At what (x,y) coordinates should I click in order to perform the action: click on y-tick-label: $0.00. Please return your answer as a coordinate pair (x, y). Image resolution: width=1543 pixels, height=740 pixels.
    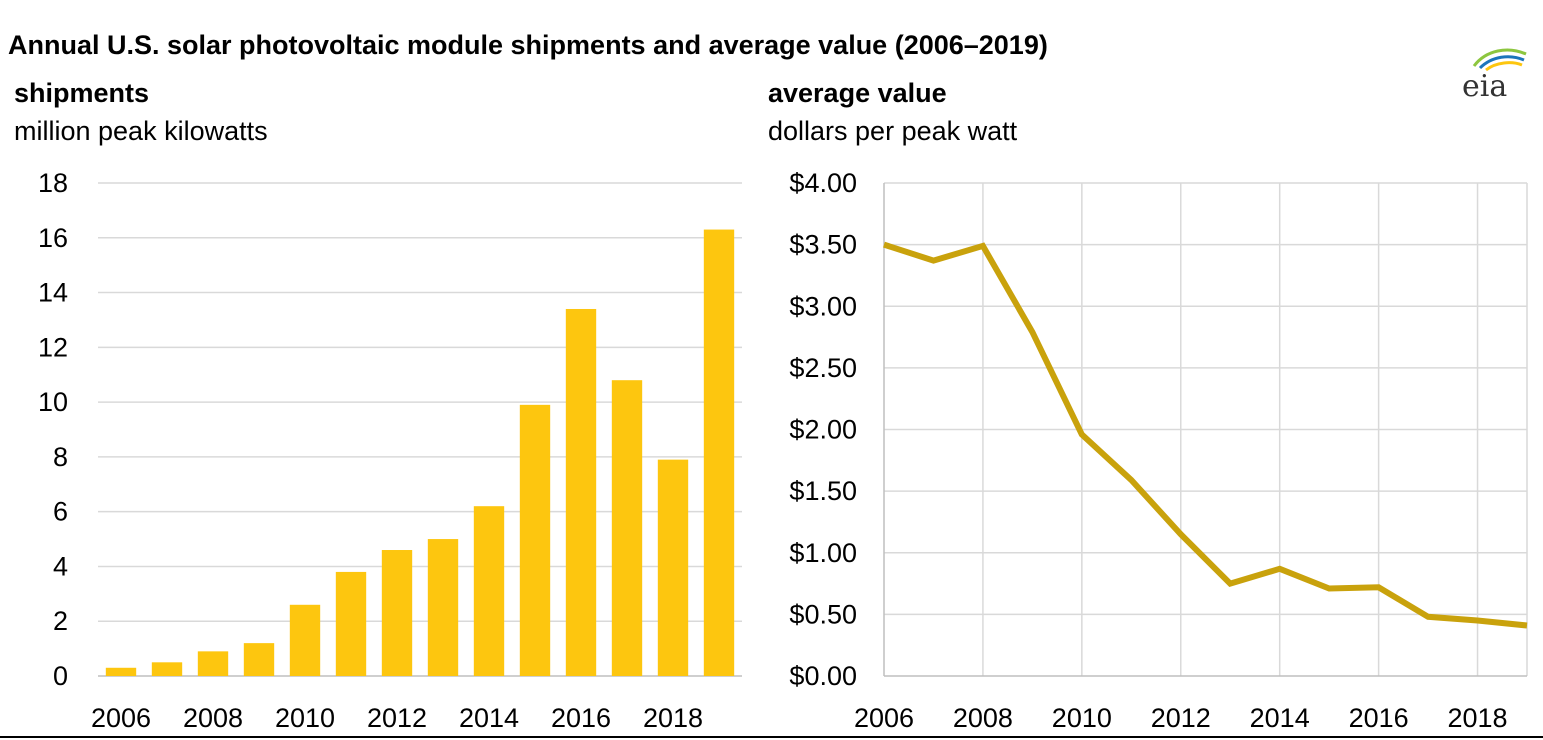
    Looking at the image, I should click on (823, 676).